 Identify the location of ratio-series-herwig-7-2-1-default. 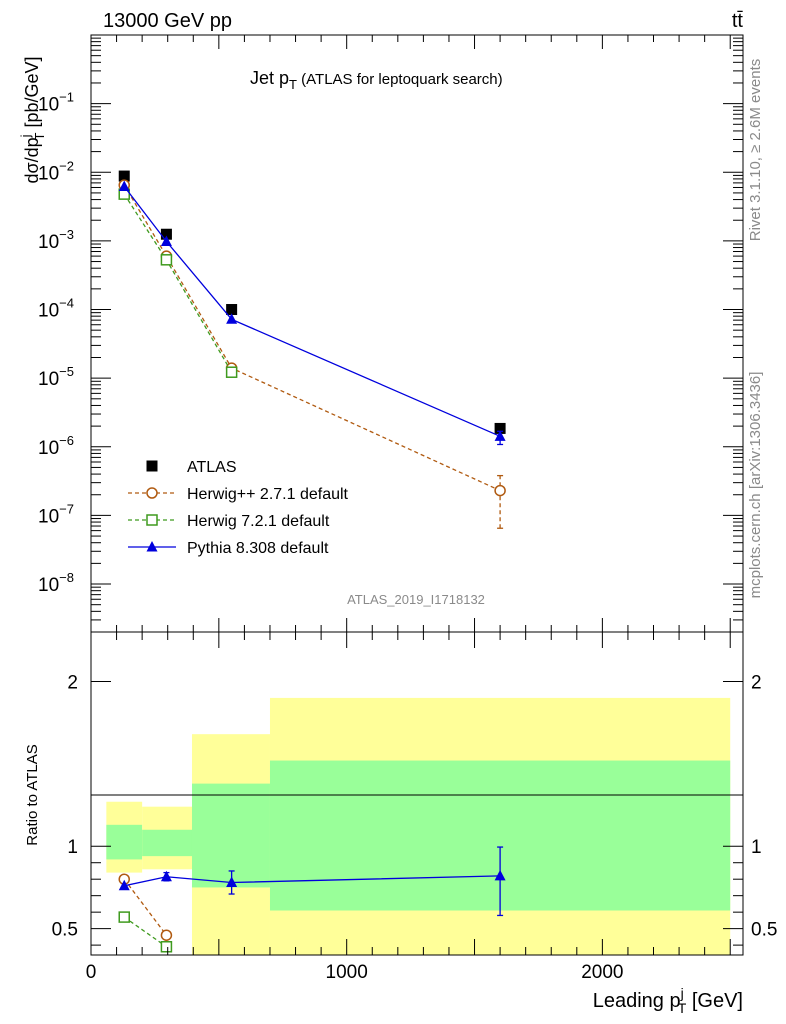
(145, 932).